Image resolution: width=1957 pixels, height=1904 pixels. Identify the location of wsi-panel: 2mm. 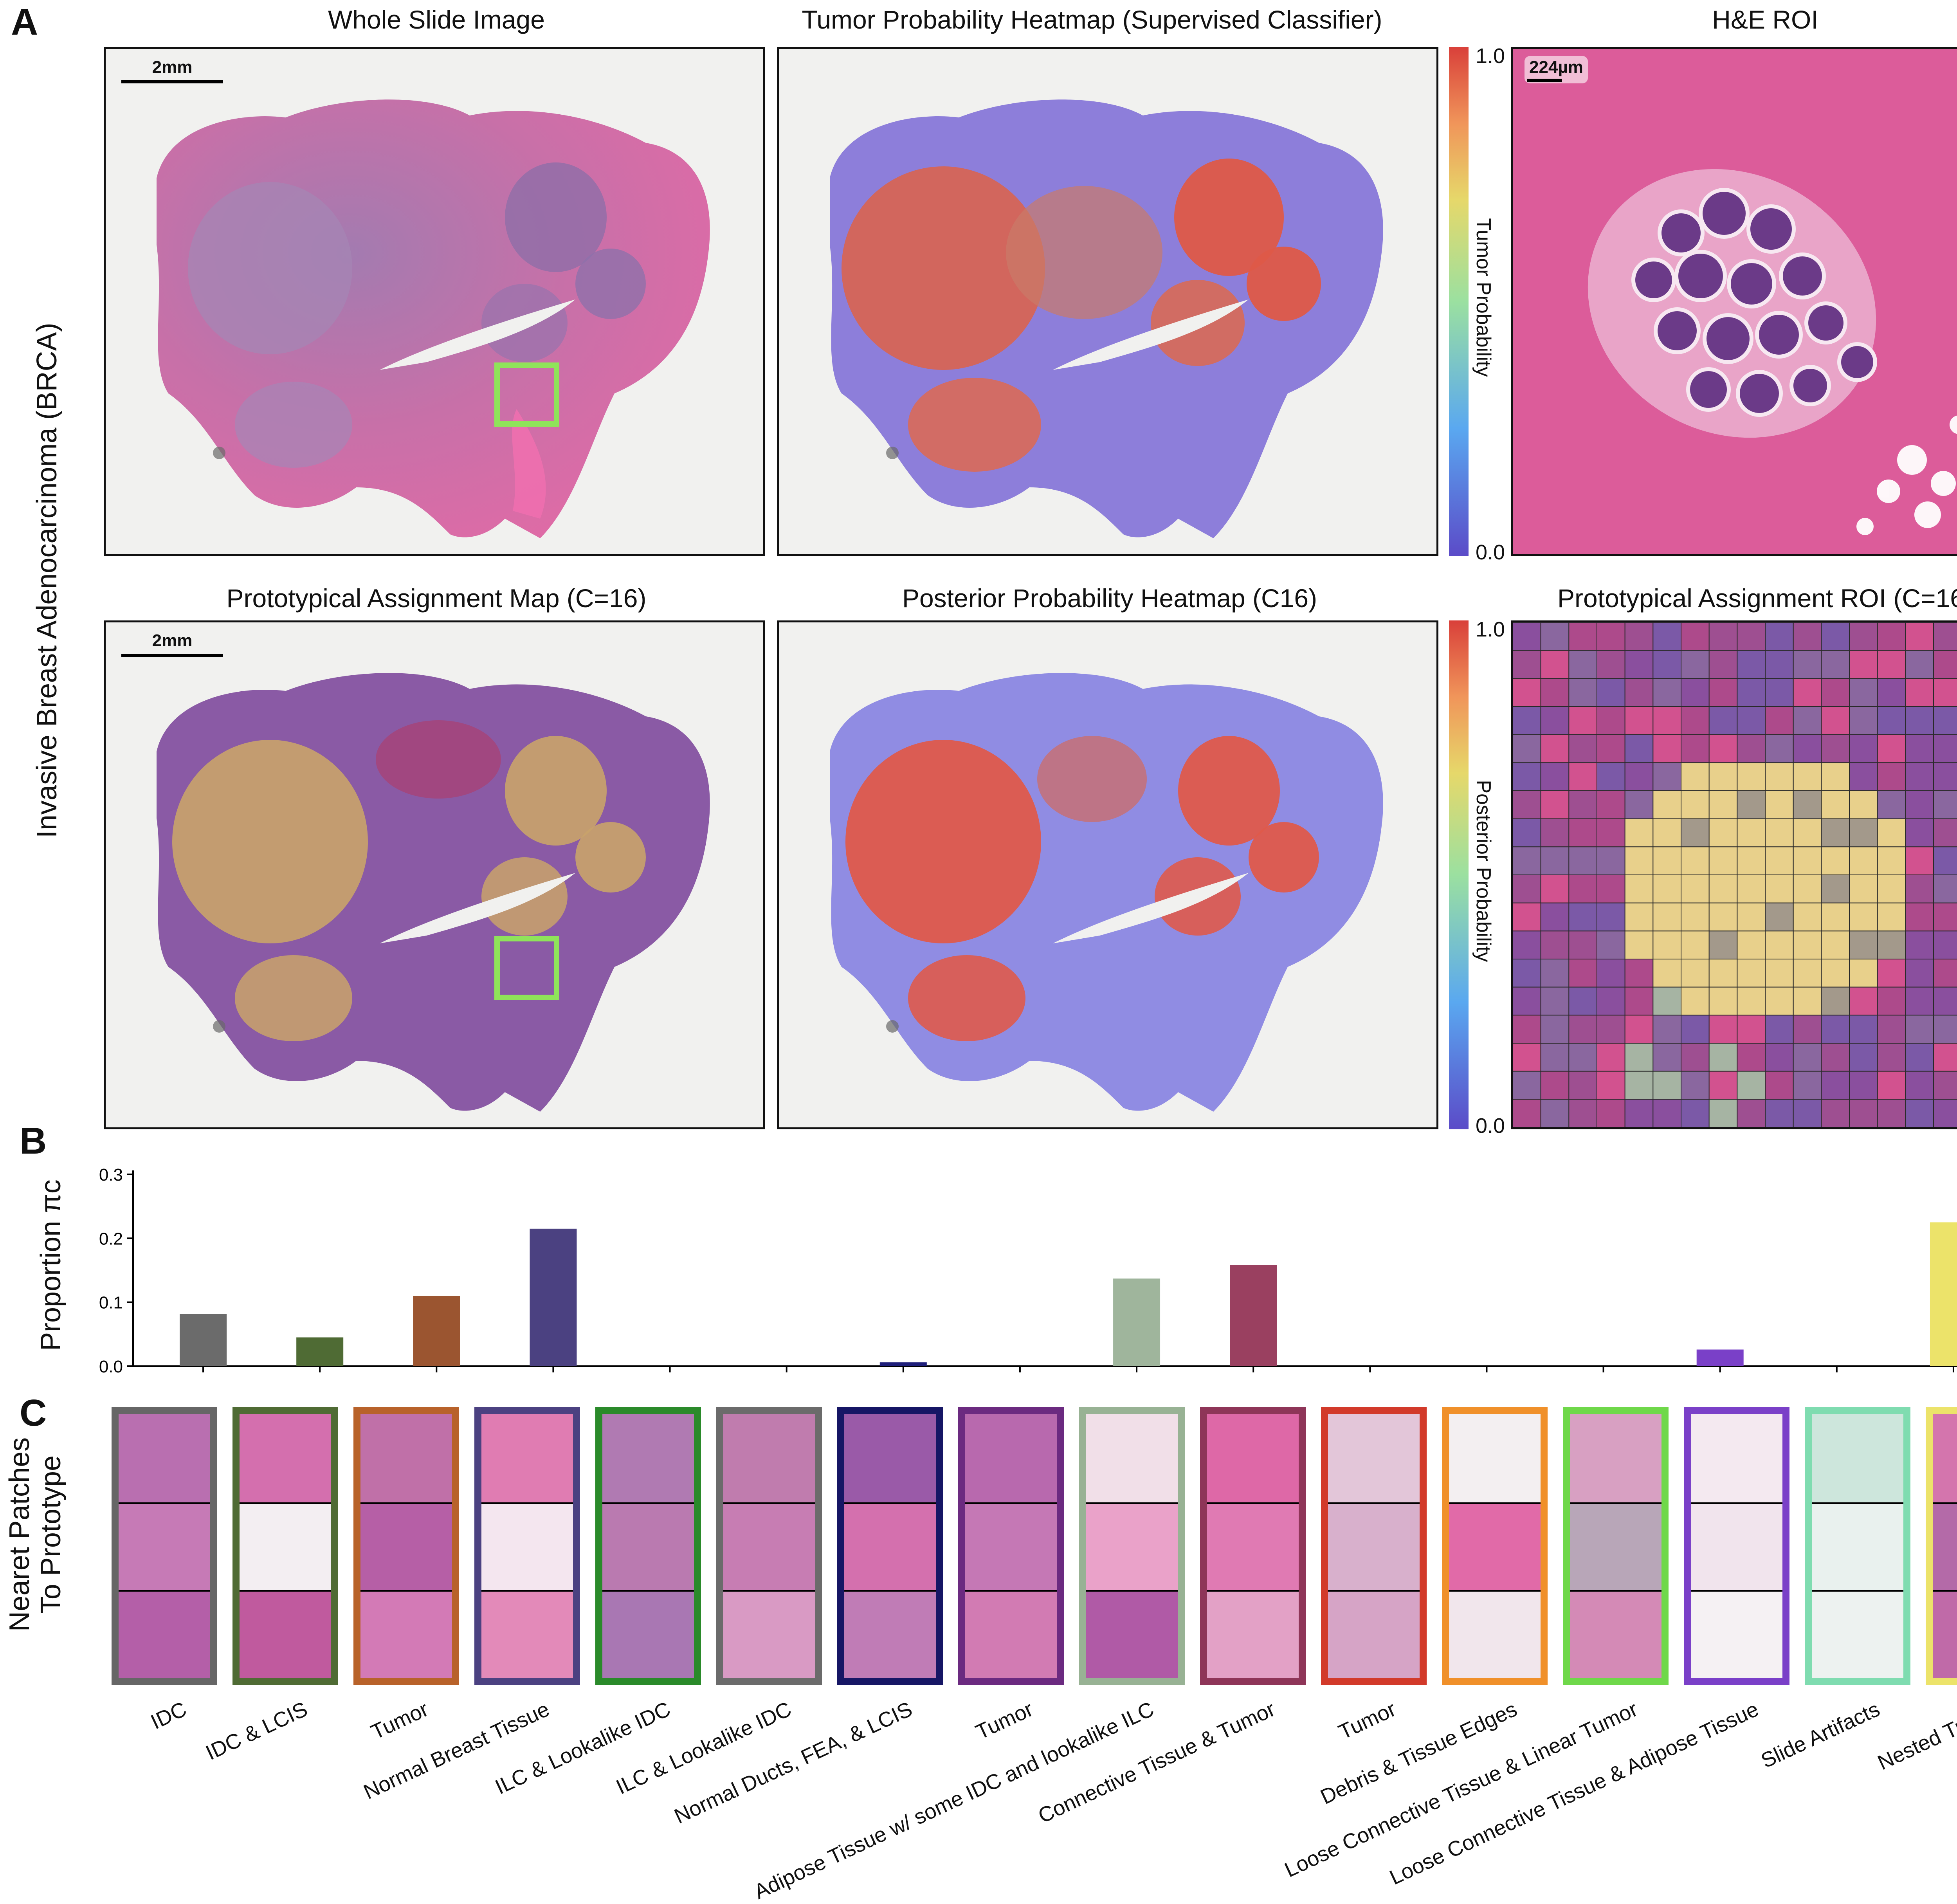
(435, 301).